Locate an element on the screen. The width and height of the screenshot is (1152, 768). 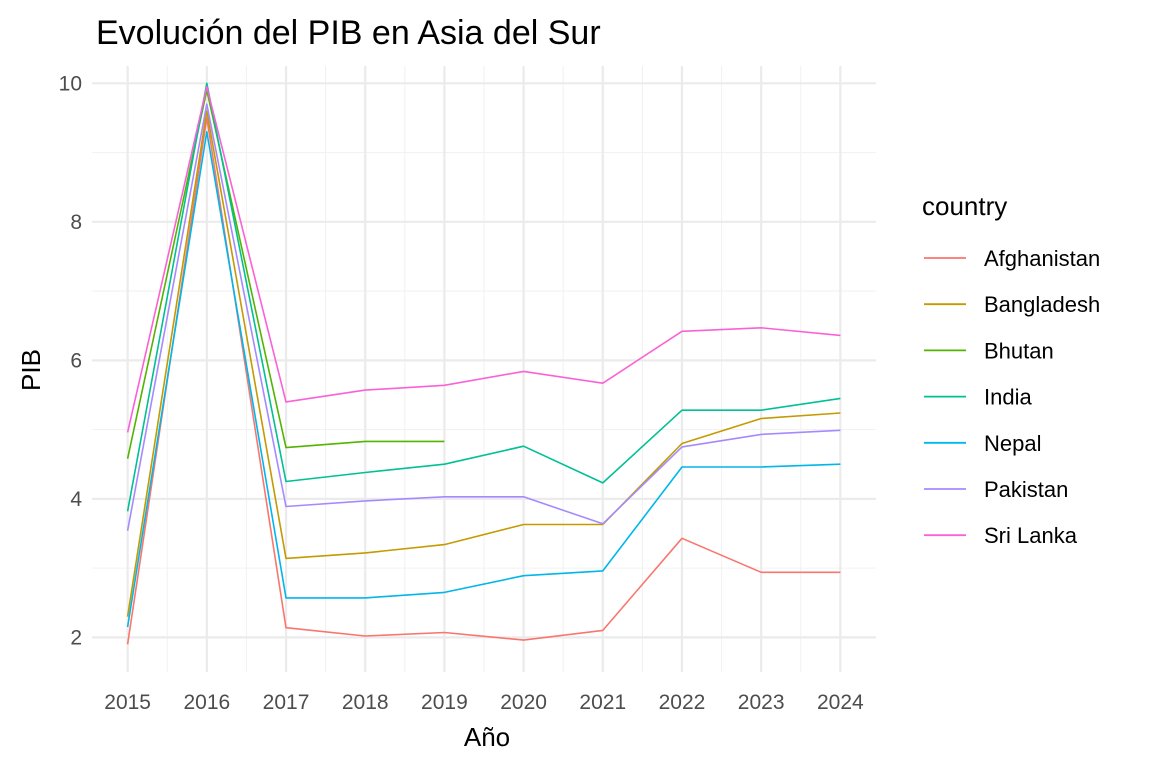
x-tick-label: 2022 is located at coordinates (682, 702).